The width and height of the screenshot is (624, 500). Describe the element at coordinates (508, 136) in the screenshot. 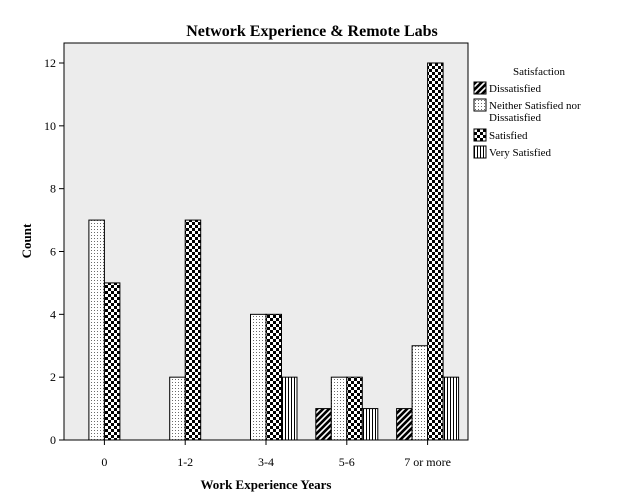

I see `legend-label: Satisfied` at that location.